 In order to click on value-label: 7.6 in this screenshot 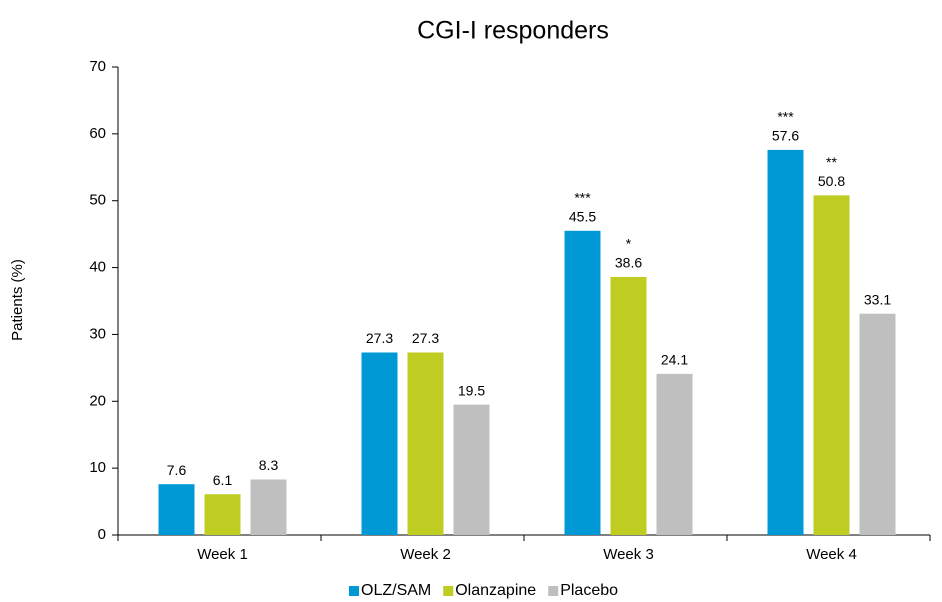, I will do `click(177, 470)`.